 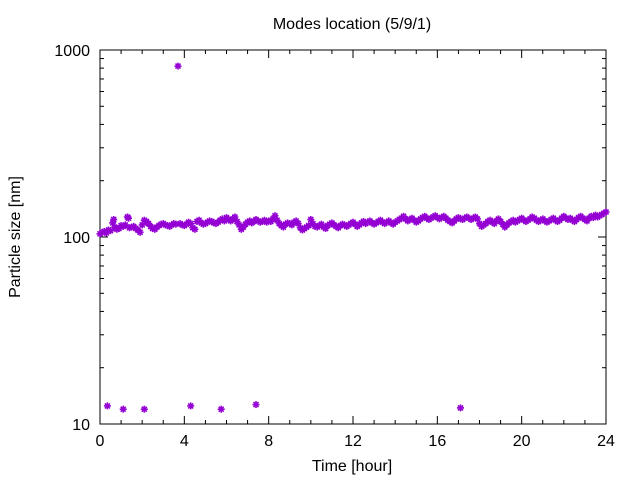 I want to click on y-tick-label: 10, so click(x=81, y=425).